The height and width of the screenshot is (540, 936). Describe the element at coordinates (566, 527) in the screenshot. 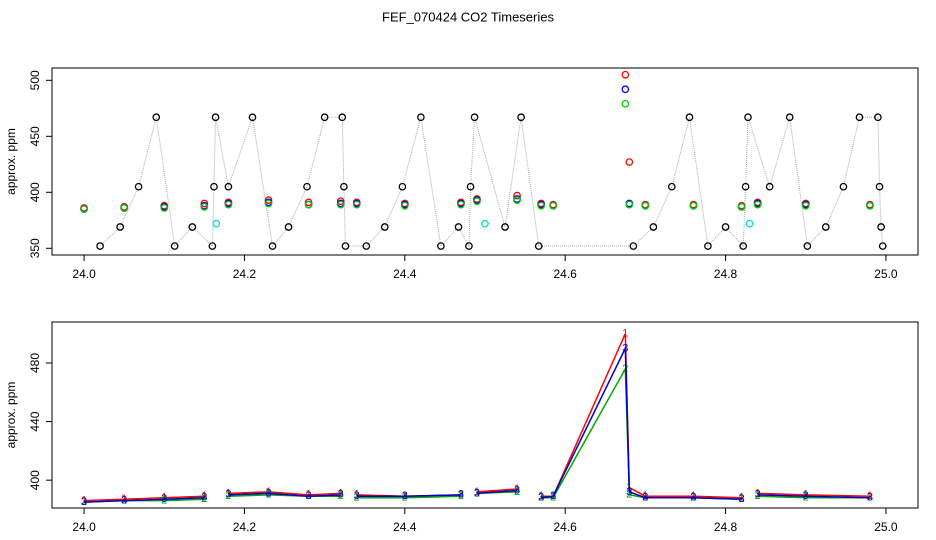

I see `x-tick-label: 24.6` at that location.